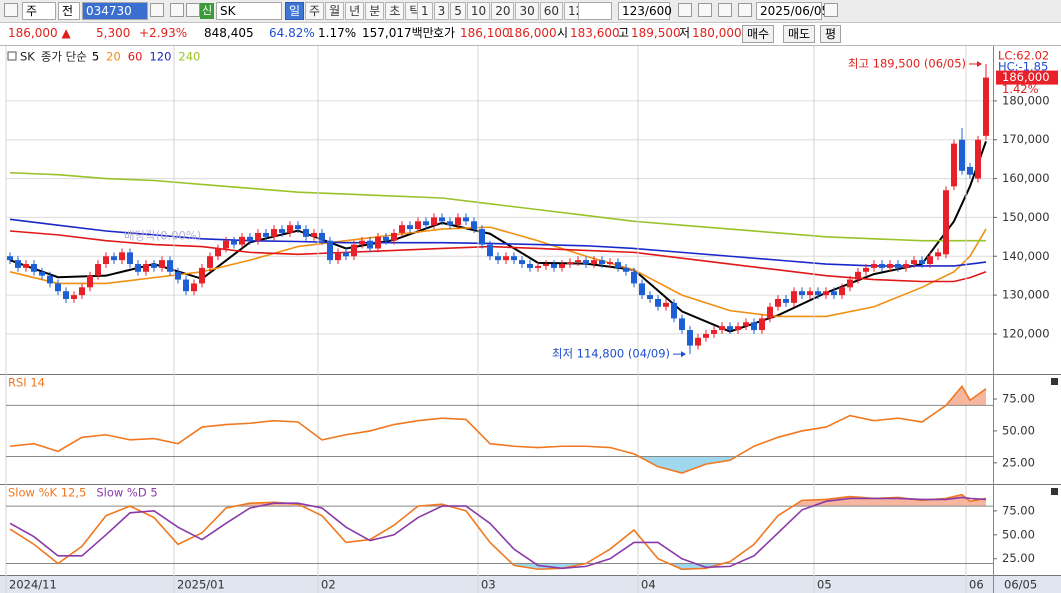 This screenshot has width=1061, height=593. I want to click on toolbar-button: 3, so click(441, 11).